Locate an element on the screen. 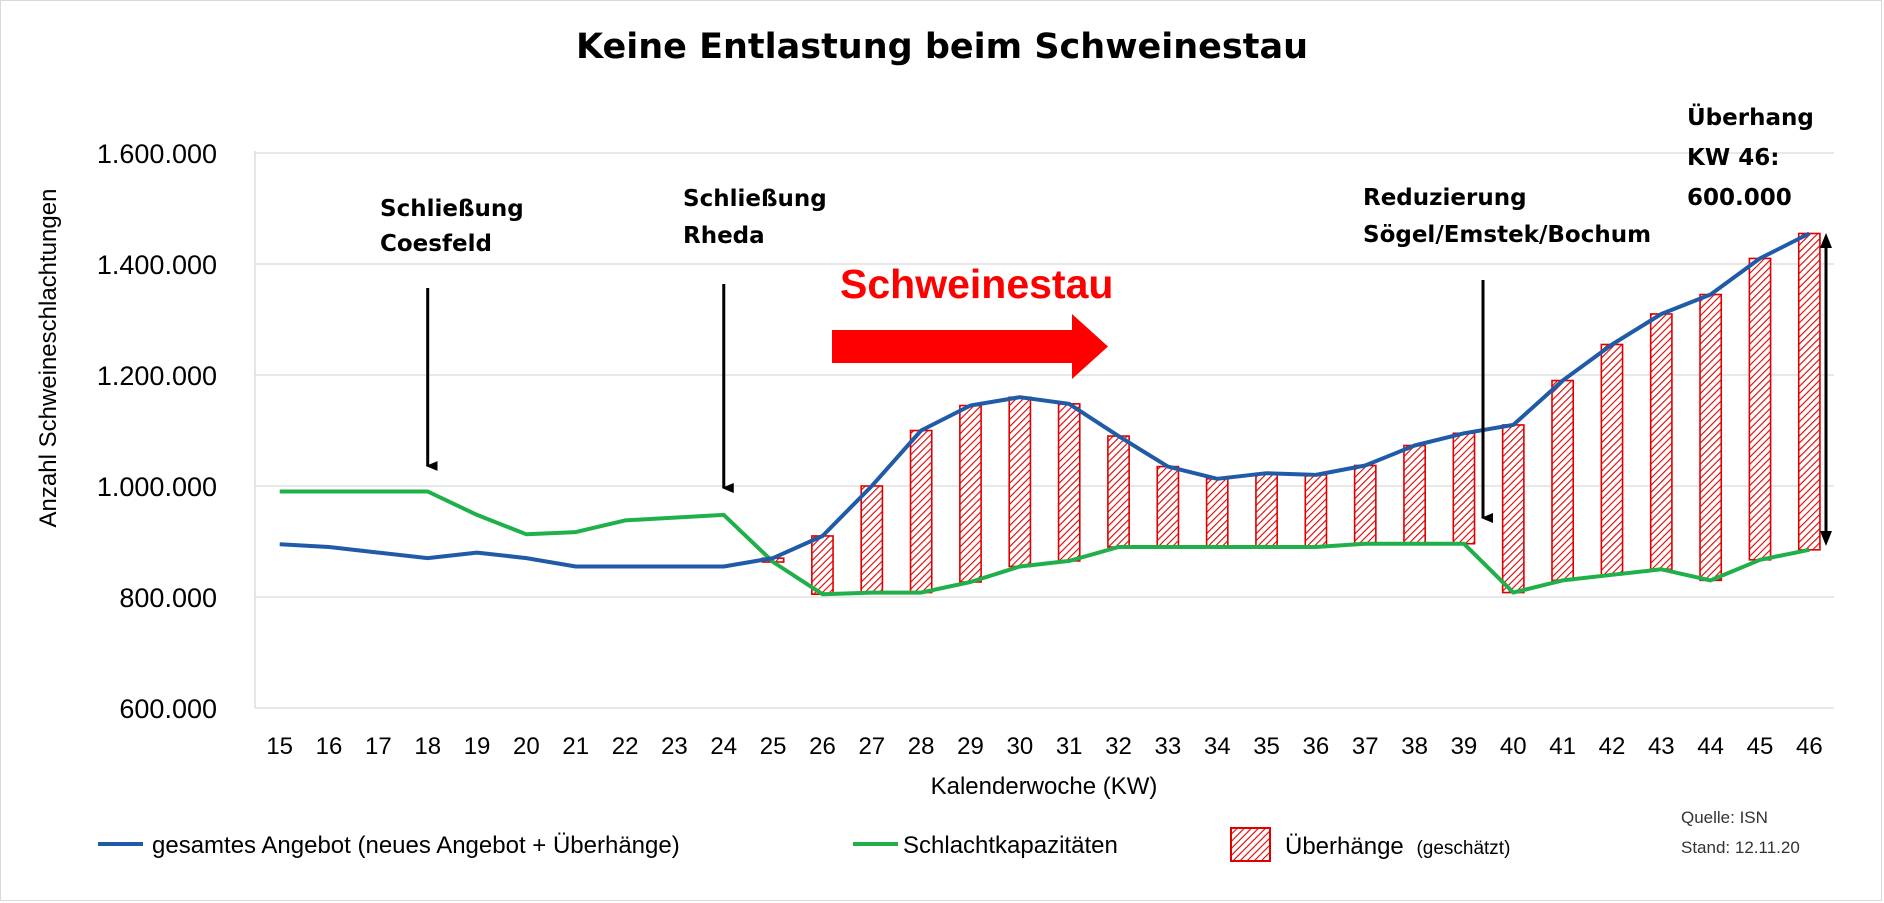  annotation-text-coesfeld: Coesfeld is located at coordinates (436, 244).